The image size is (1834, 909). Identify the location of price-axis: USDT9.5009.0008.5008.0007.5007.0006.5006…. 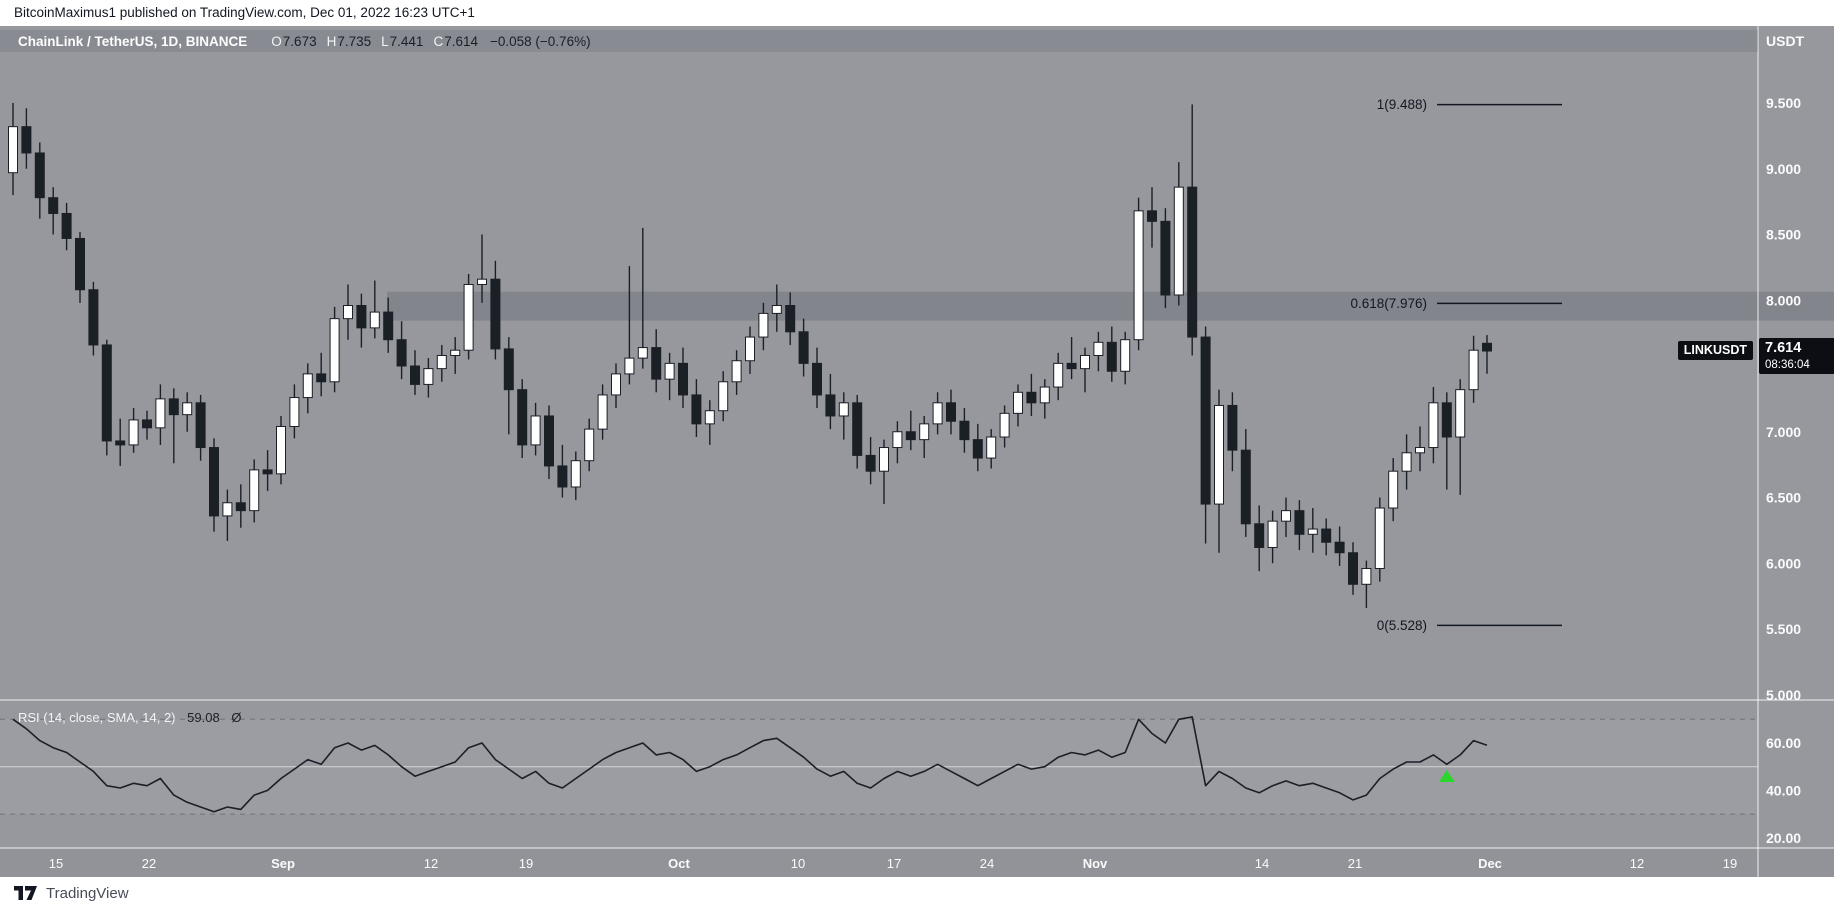
(1785, 439).